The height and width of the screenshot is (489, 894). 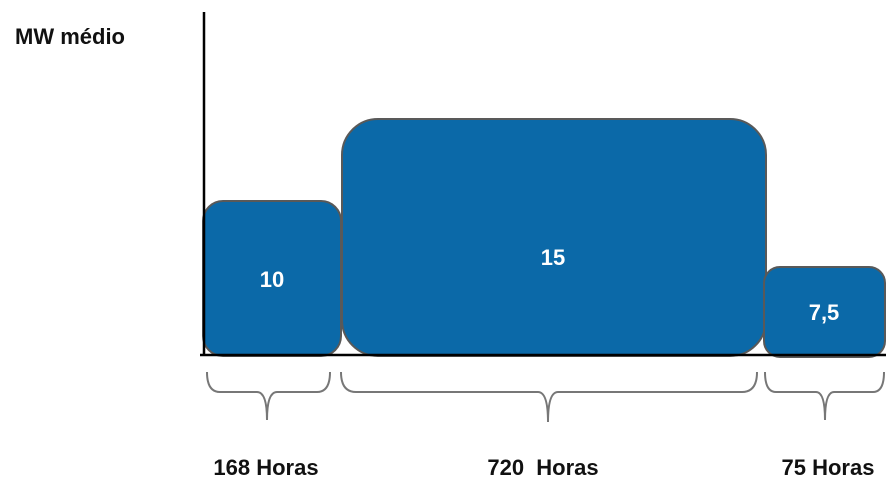 I want to click on block-value: 7,5, so click(x=824, y=312).